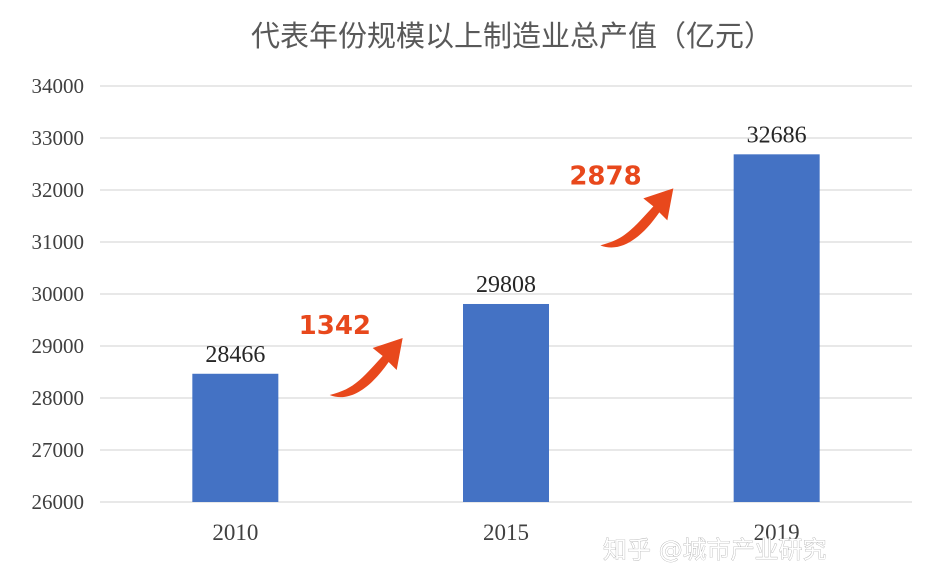 This screenshot has width=938, height=587. What do you see at coordinates (58, 502) in the screenshot?
I see `y-tick-label: 26000` at bounding box center [58, 502].